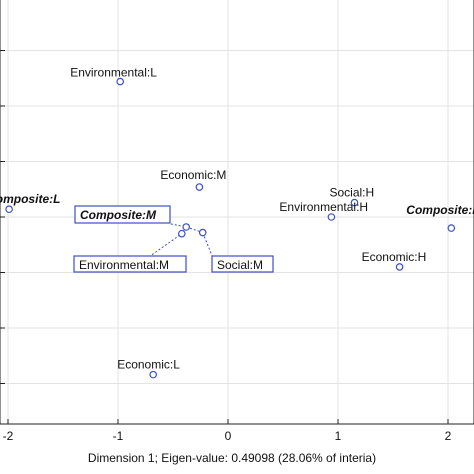 This screenshot has height=474, width=474. Describe the element at coordinates (194, 230) in the screenshot. I see `link-composite-social` at that location.